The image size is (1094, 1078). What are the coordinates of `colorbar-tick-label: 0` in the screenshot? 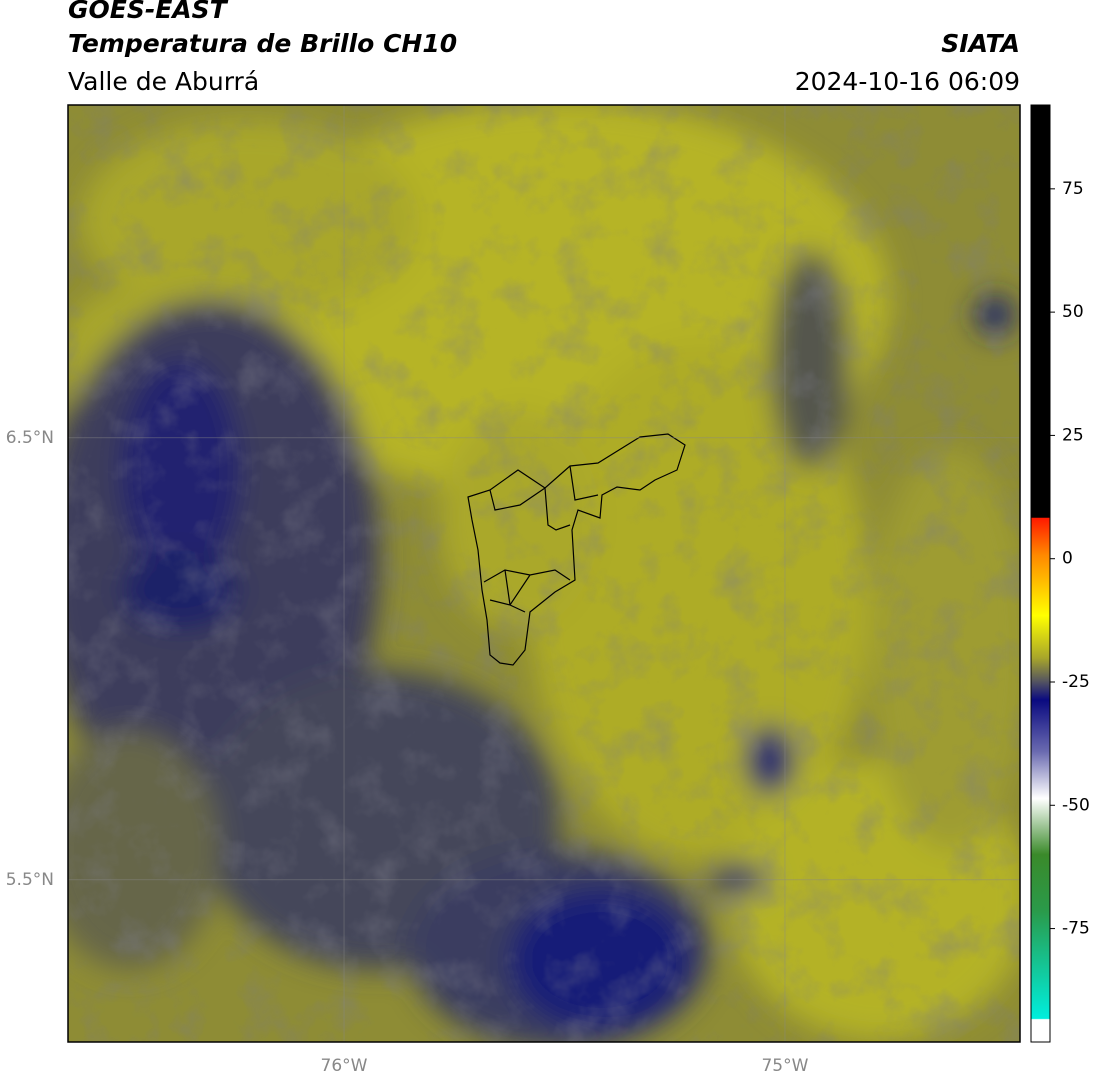 It's located at (1067, 559).